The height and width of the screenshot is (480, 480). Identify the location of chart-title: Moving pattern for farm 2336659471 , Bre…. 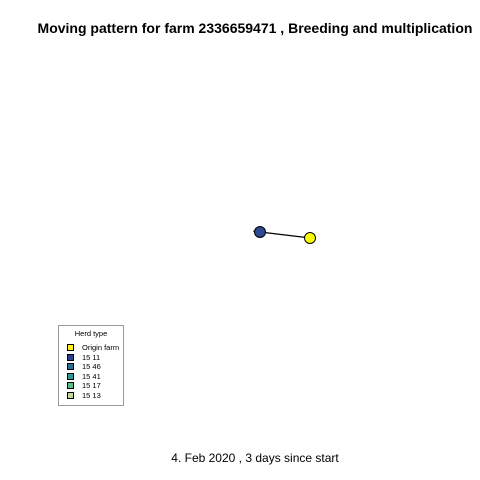
(255, 28).